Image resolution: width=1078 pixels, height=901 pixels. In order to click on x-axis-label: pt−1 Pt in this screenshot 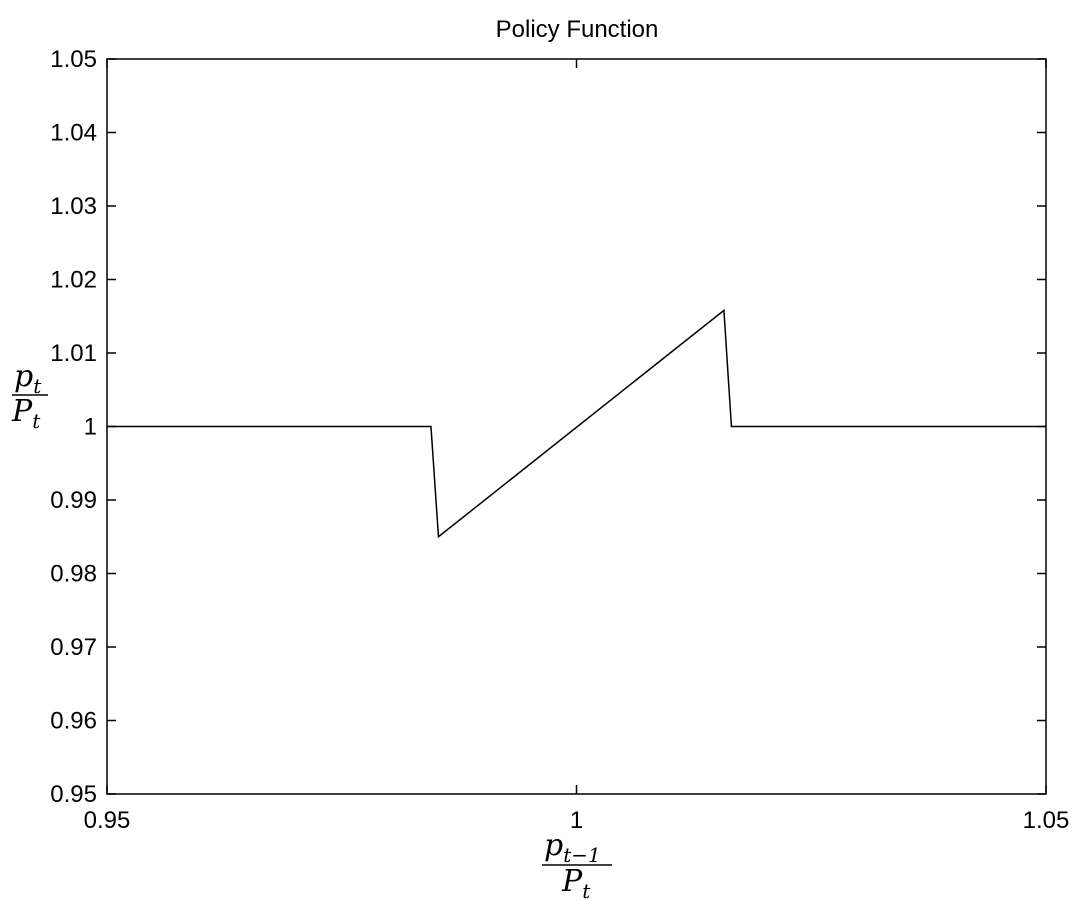, I will do `click(577, 864)`.